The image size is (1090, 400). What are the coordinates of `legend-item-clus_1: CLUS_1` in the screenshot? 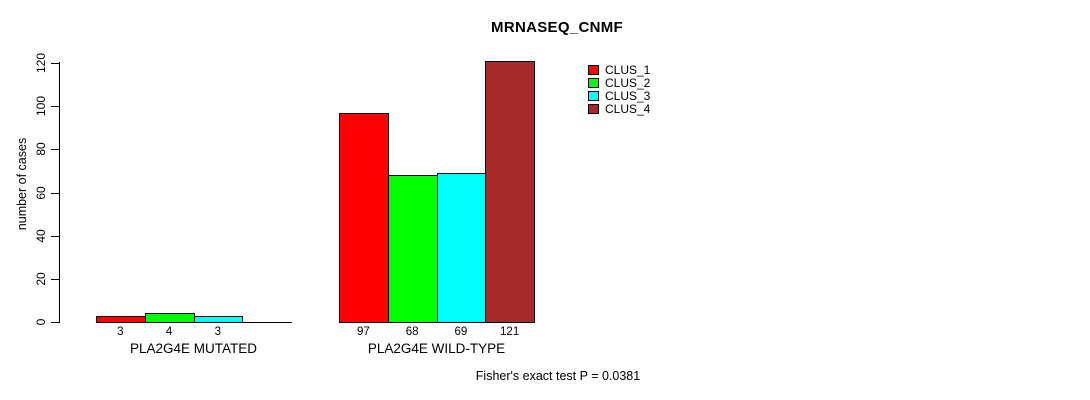 It's located at (619, 70).